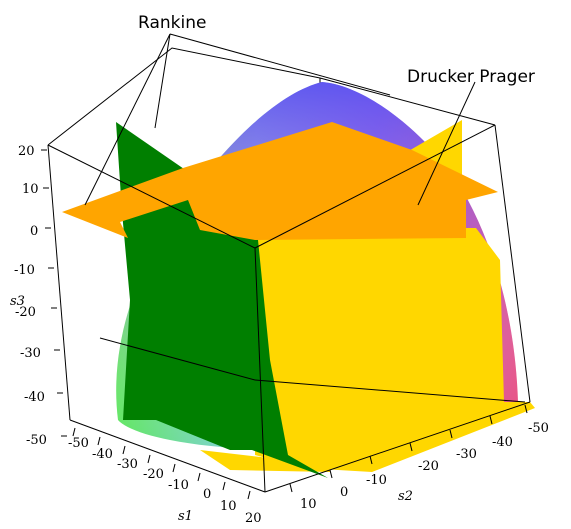  I want to click on s1-tick-label: 10, so click(228, 506).